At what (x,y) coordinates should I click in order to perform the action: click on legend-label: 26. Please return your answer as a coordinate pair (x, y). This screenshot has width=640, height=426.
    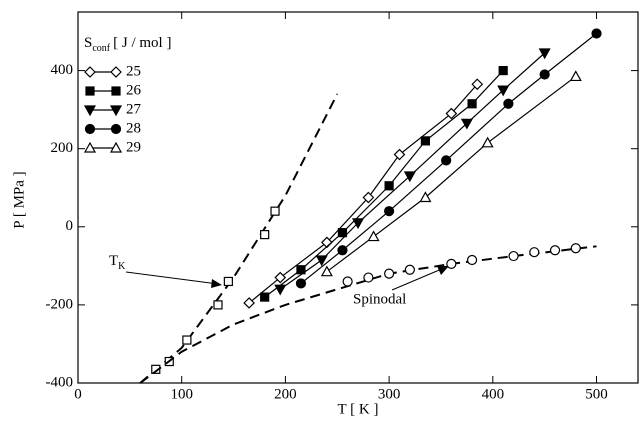
    Looking at the image, I should click on (134, 90).